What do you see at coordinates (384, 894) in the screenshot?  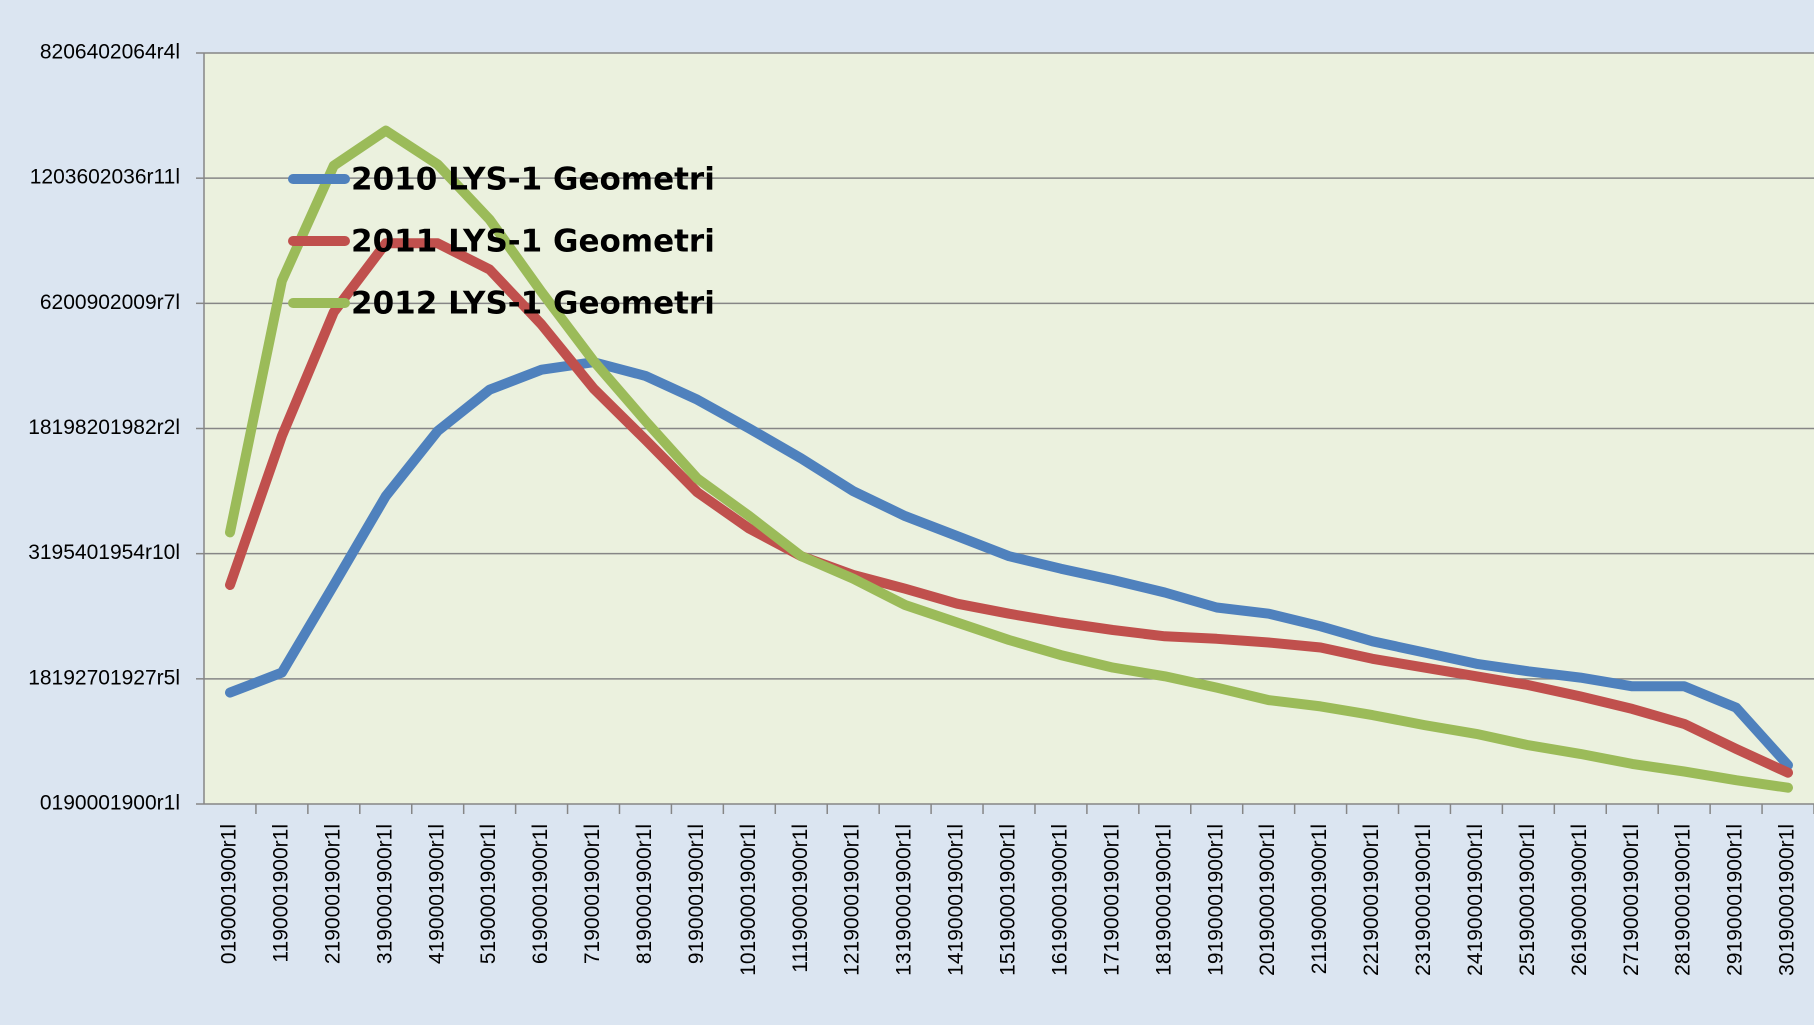 I see `x-tick-label: 3190001900r1l` at bounding box center [384, 894].